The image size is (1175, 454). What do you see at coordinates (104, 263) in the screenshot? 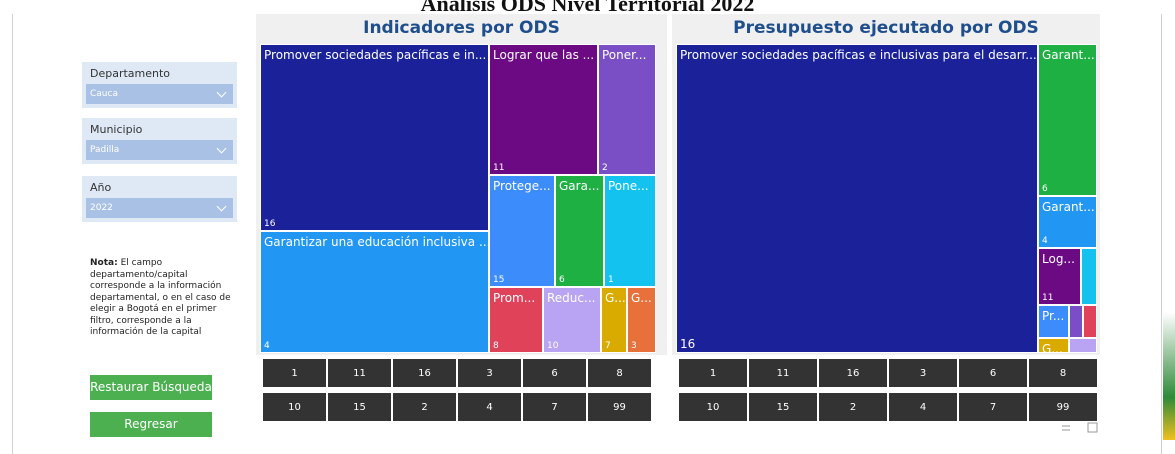
I see `note-bold: Nota:` at bounding box center [104, 263].